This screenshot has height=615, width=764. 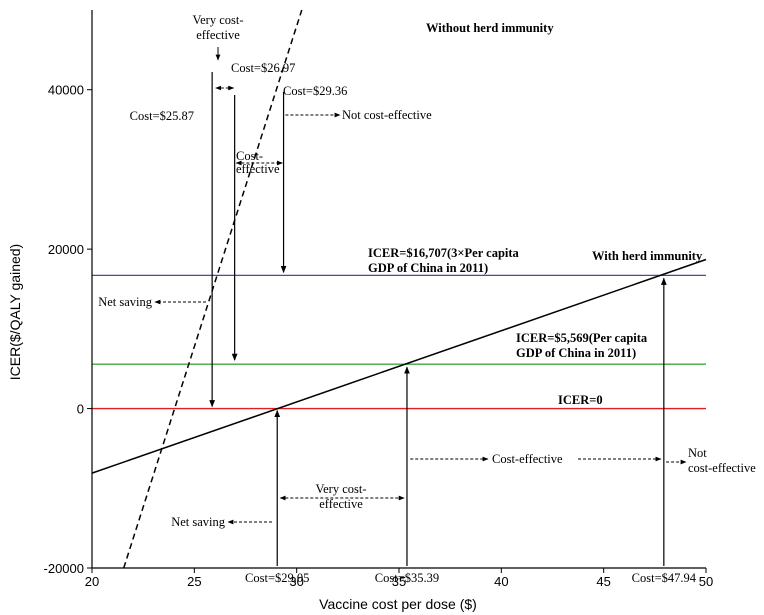 What do you see at coordinates (64, 568) in the screenshot?
I see `y-tick-label: -20000` at bounding box center [64, 568].